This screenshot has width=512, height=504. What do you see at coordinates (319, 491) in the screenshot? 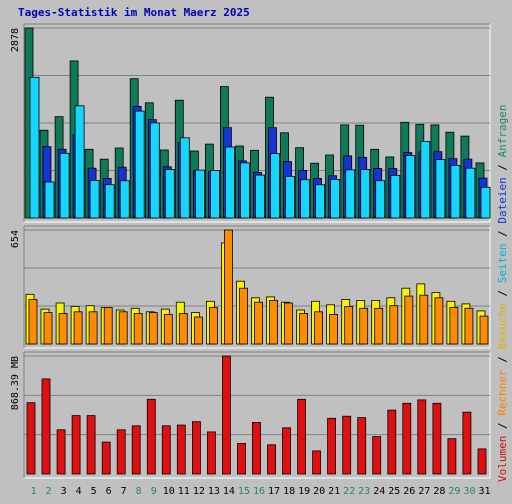
I see `x-tick-label: 20` at bounding box center [319, 491].